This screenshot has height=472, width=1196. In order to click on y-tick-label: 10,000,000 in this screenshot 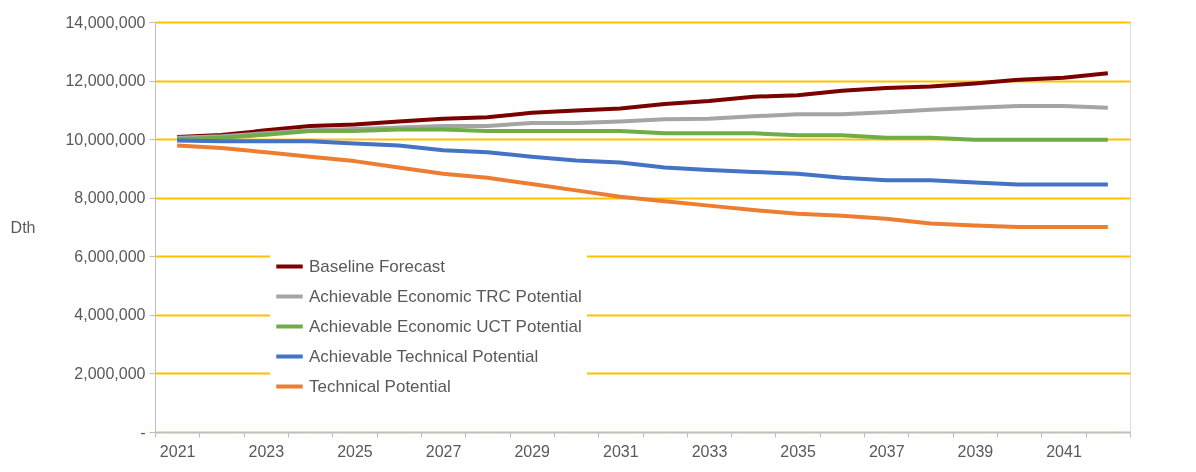, I will do `click(105, 139)`.